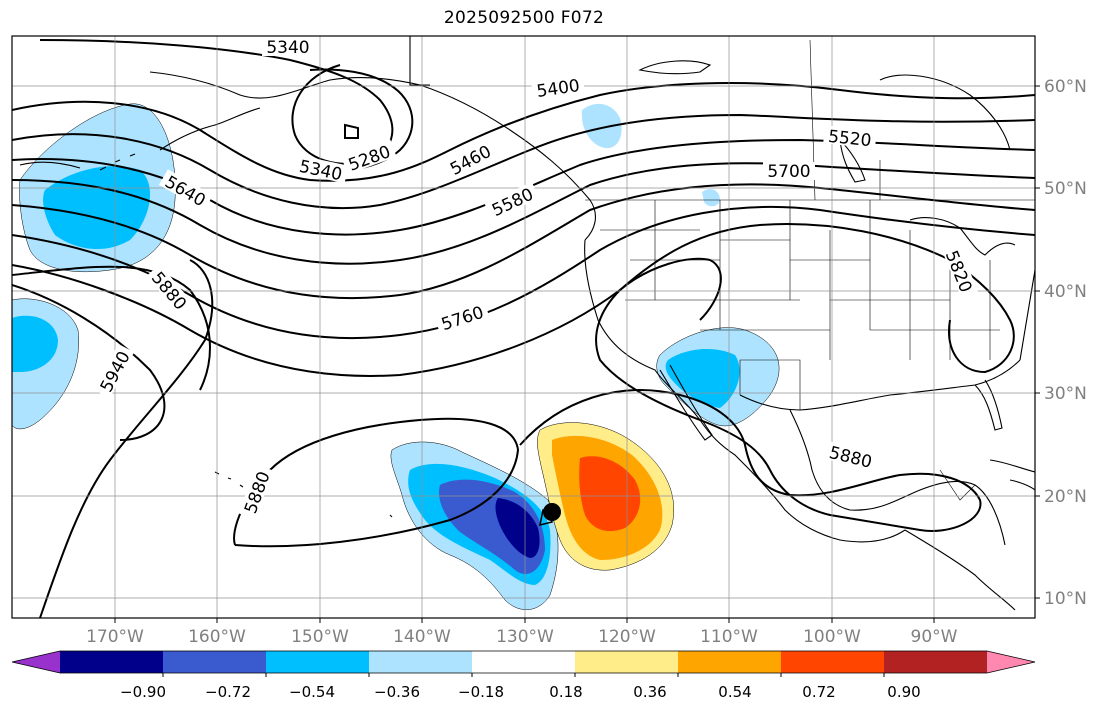 The image size is (1105, 712). What do you see at coordinates (627, 637) in the screenshot?
I see `lon-label: 120°W` at bounding box center [627, 637].